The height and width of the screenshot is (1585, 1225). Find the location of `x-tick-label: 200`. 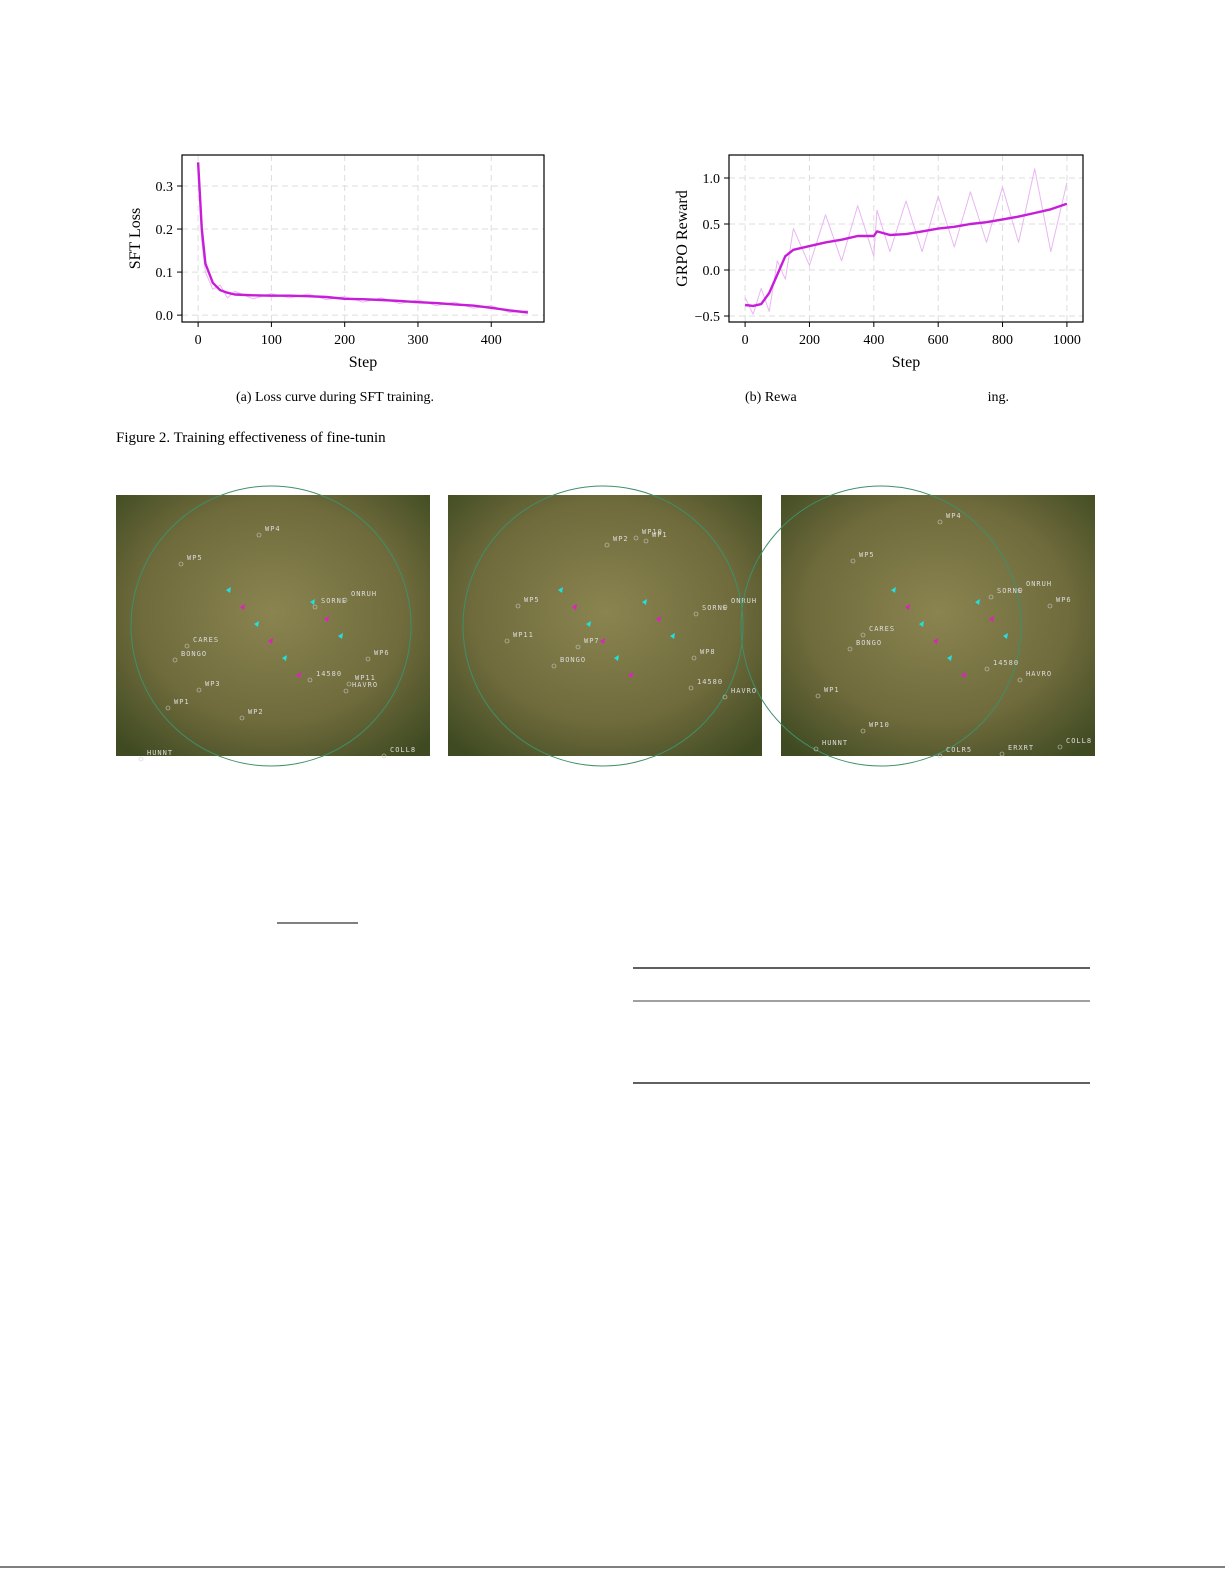

x-tick-label: 200 is located at coordinates (344, 340).